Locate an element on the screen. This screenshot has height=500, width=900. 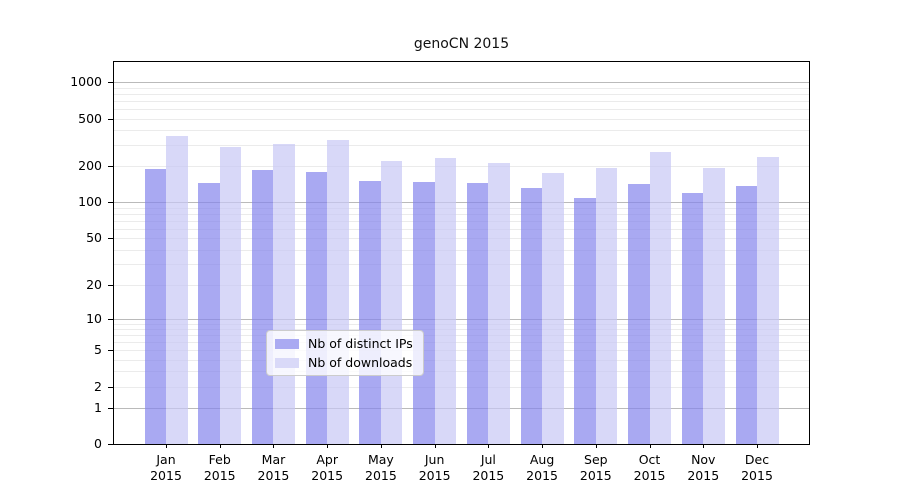
x-tick-label-dec: Dec 2015 is located at coordinates (757, 467).